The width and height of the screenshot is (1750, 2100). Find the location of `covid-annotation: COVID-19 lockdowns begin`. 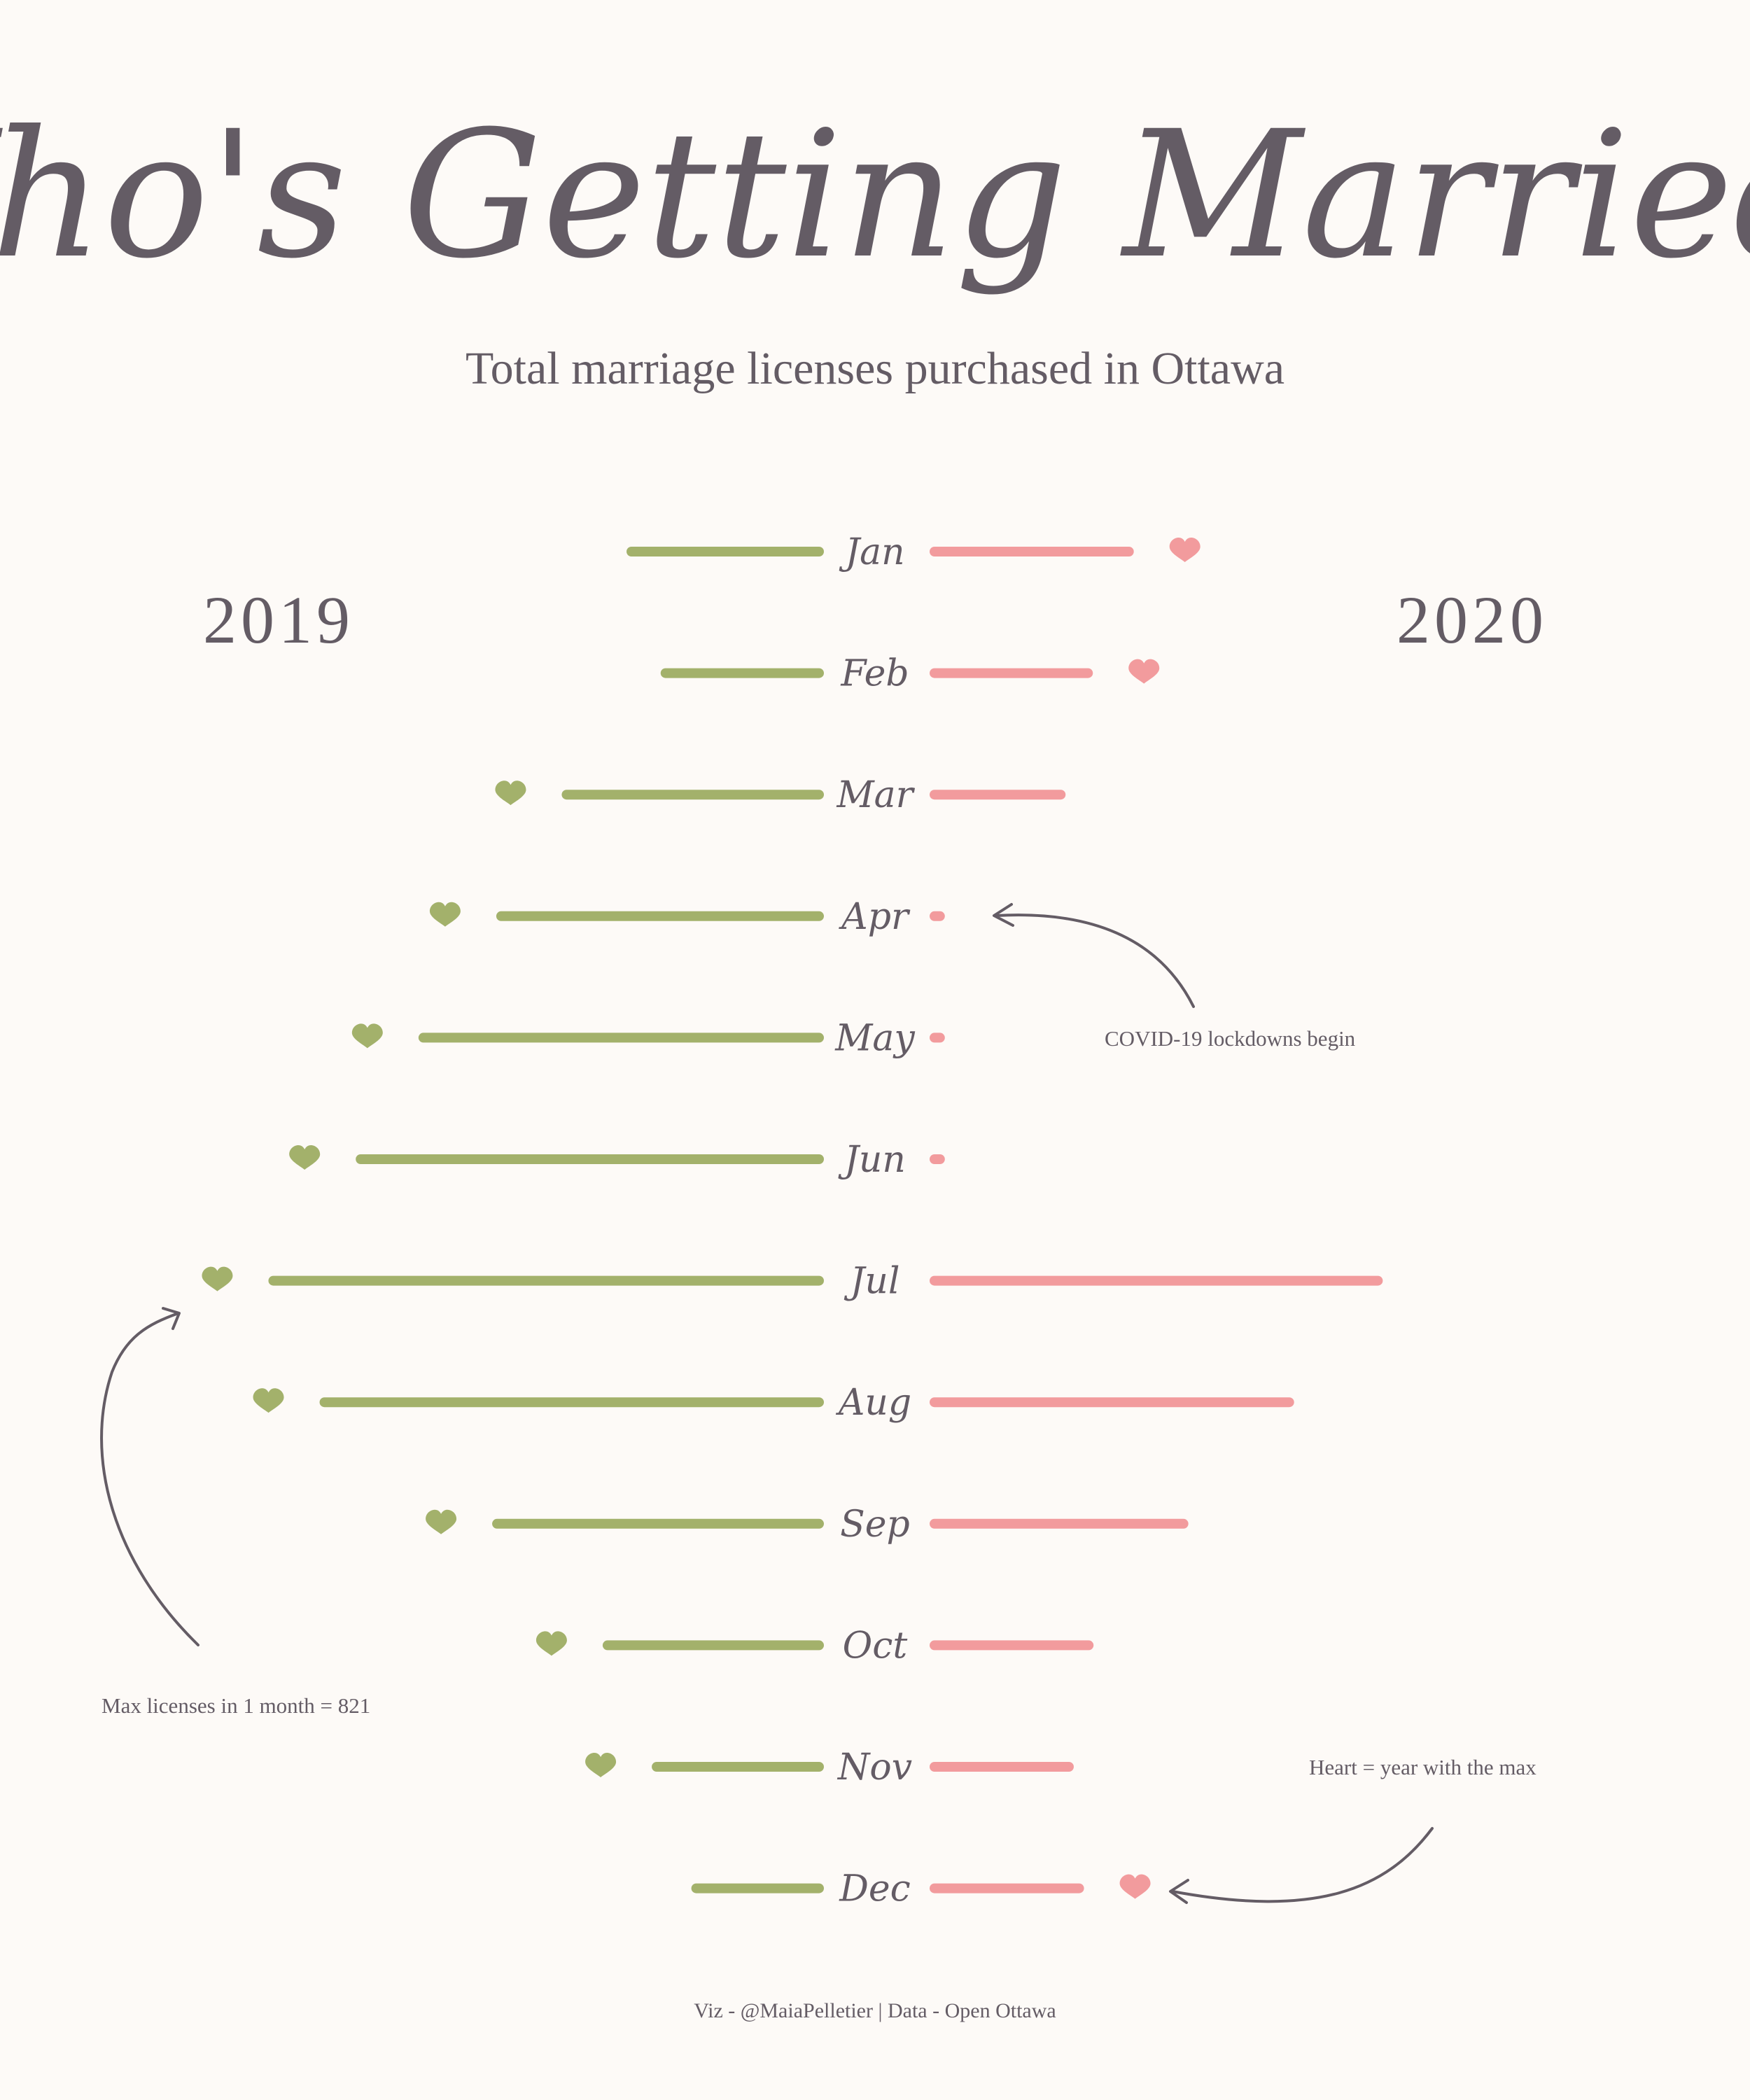

covid-annotation: COVID-19 lockdowns begin is located at coordinates (1230, 1038).